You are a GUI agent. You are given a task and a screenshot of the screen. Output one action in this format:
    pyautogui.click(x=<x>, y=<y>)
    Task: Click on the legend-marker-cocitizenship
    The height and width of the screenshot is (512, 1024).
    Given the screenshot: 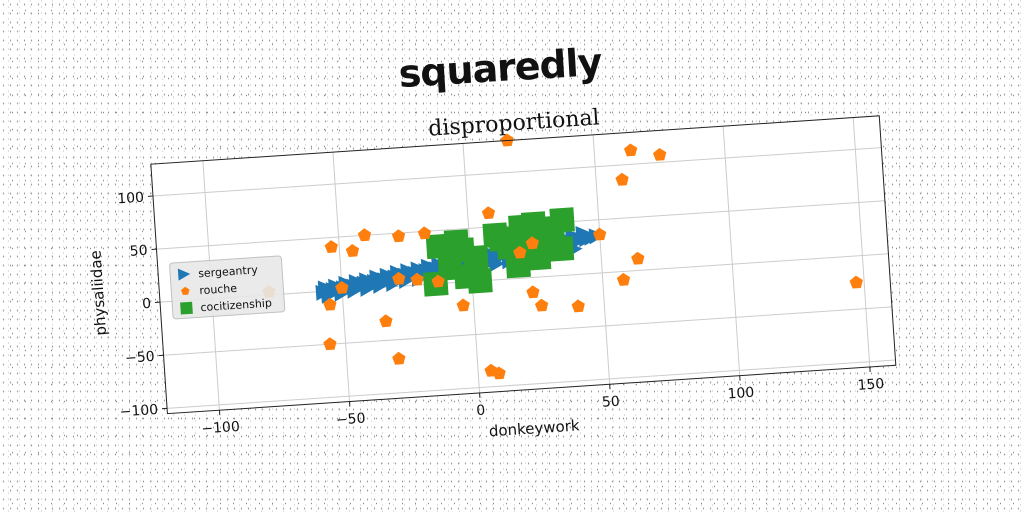 What is the action you would take?
    pyautogui.click(x=186, y=308)
    